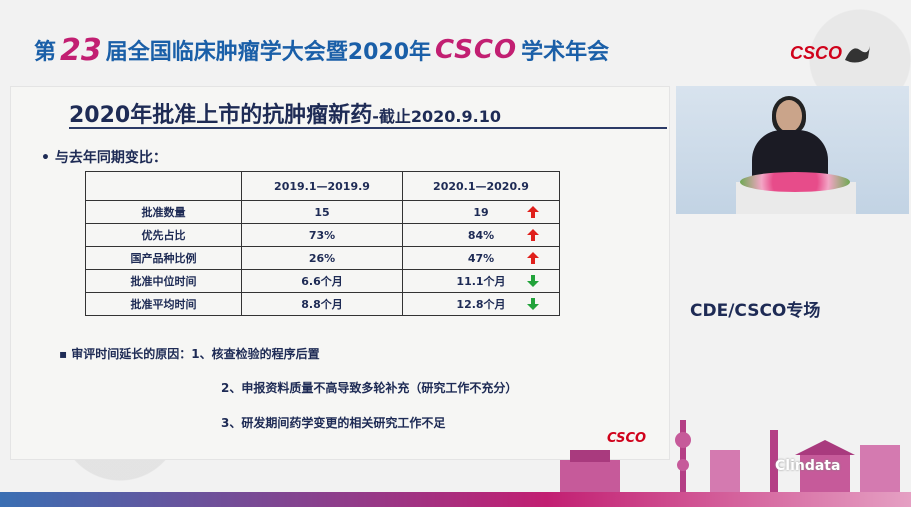  I want to click on row-label: 批准平均时间, so click(163, 304).